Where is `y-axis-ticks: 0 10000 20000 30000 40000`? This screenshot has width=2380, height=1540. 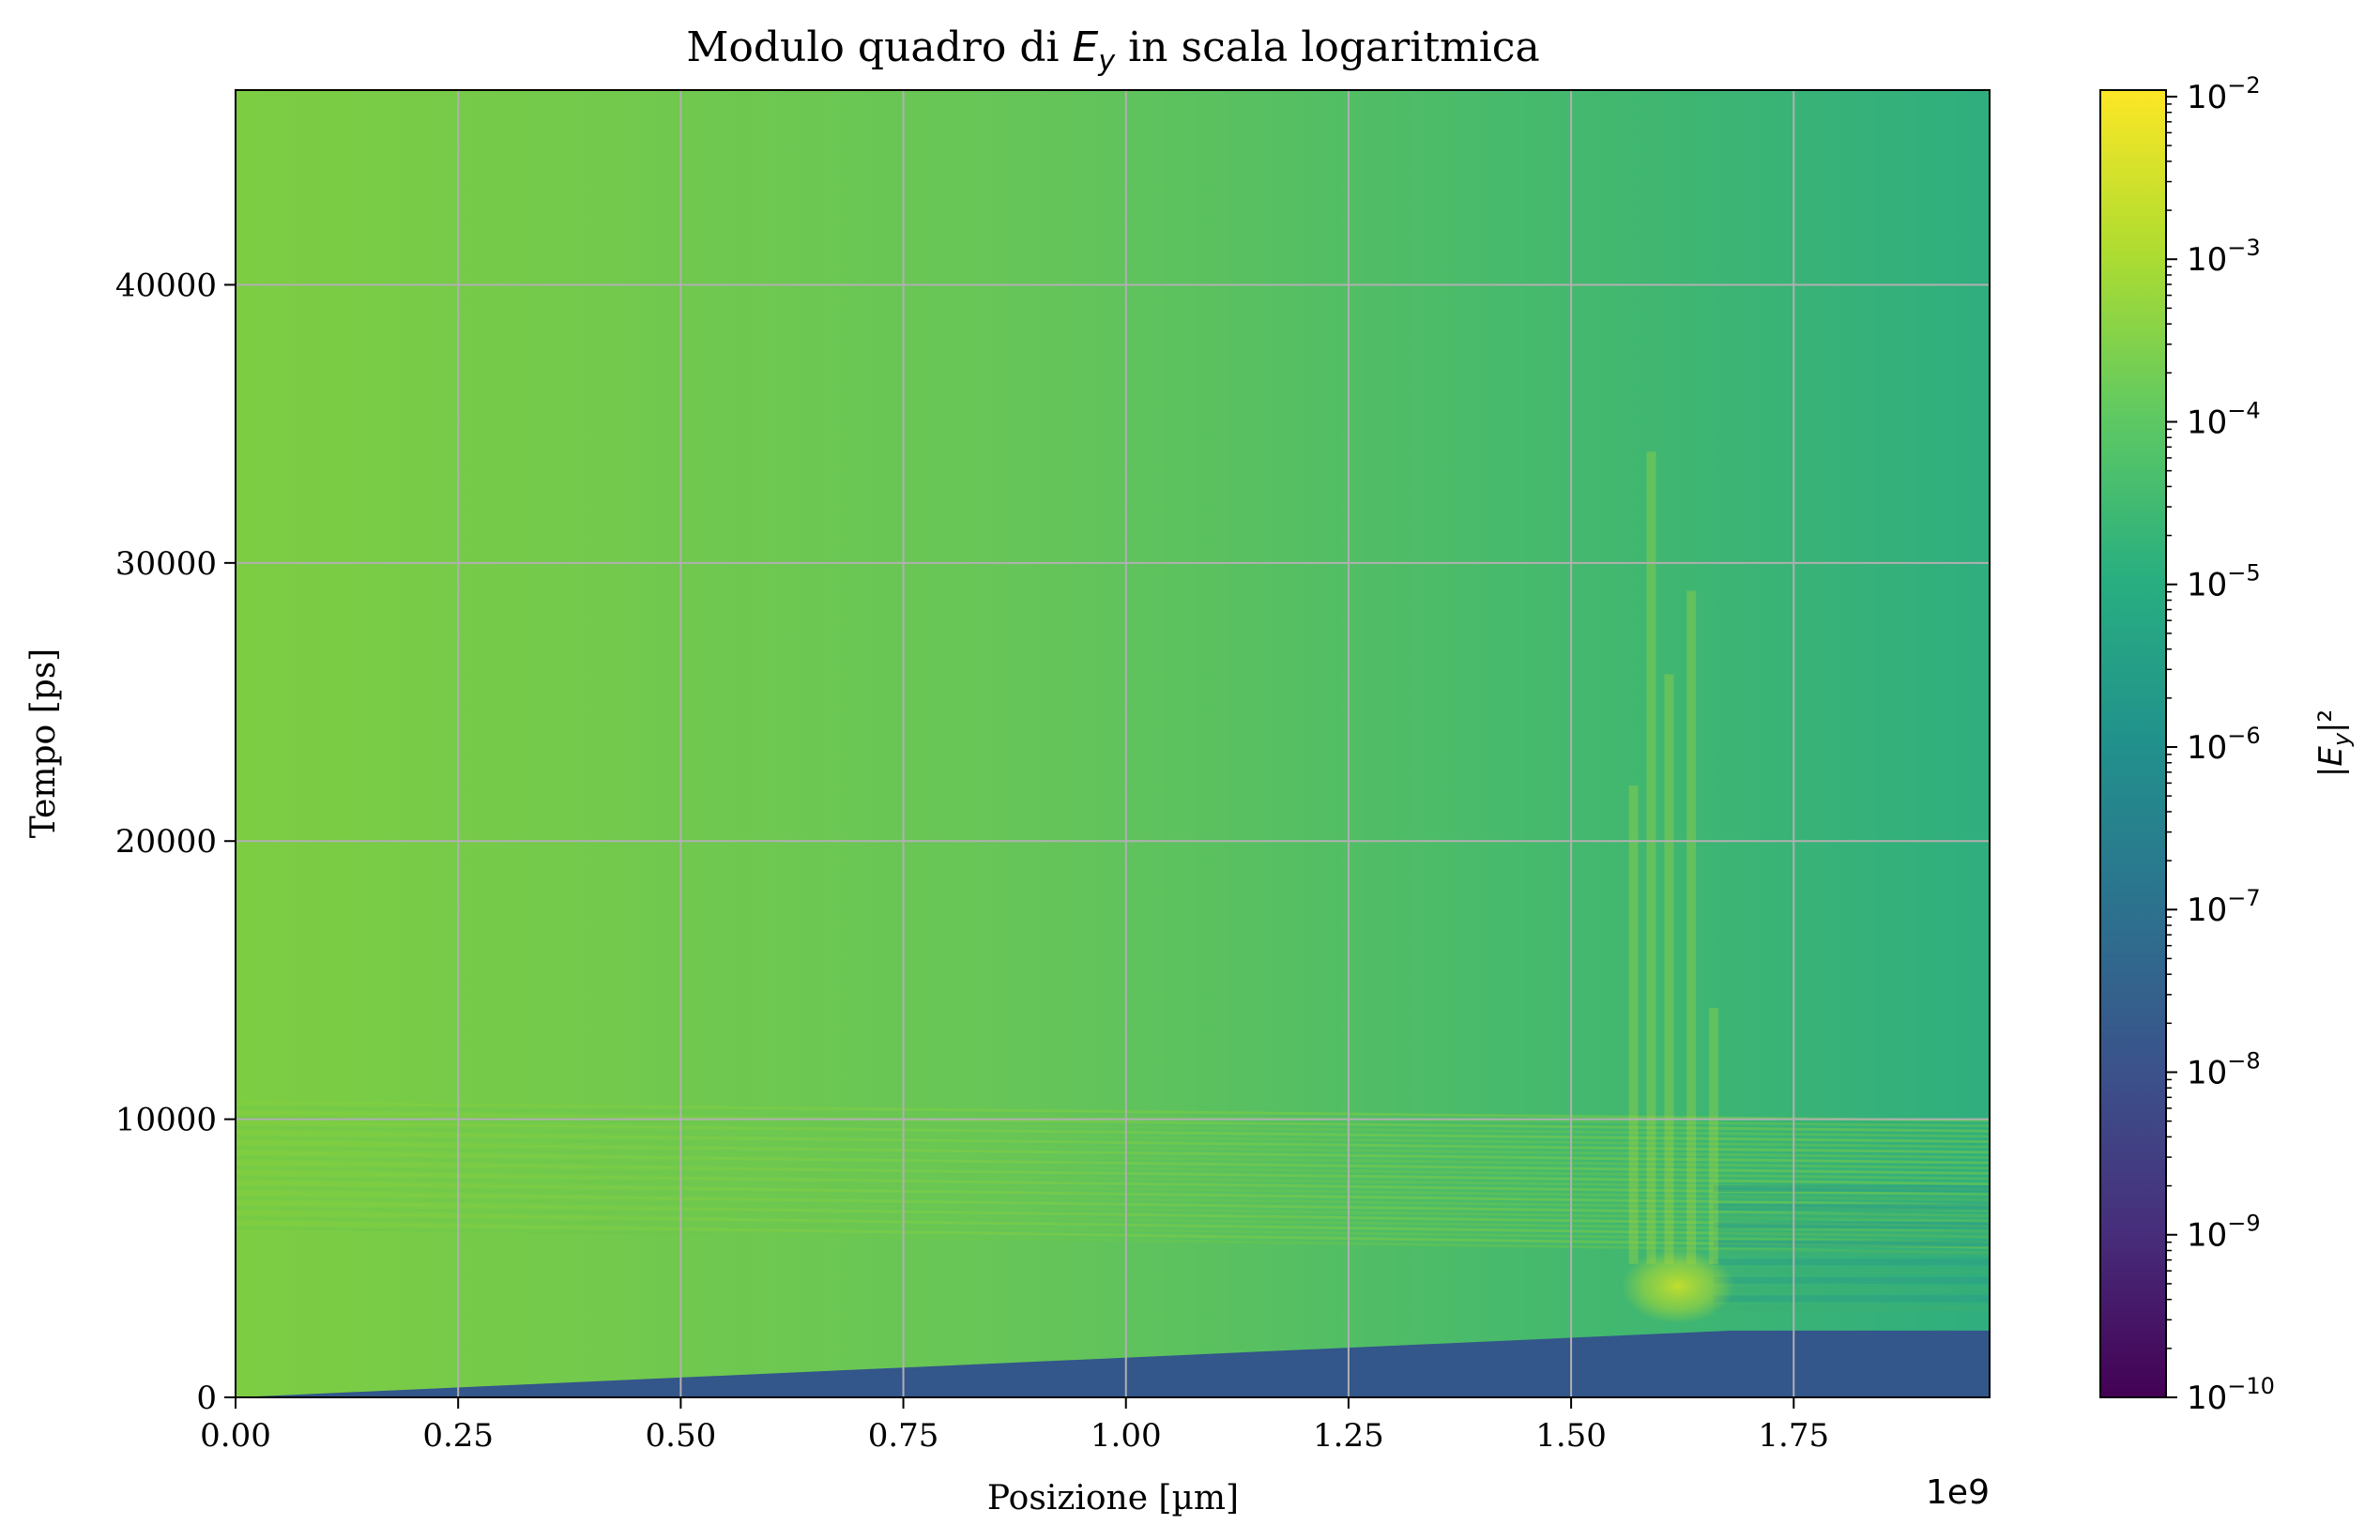 y-axis-ticks: 0 10000 20000 30000 40000 is located at coordinates (175, 842).